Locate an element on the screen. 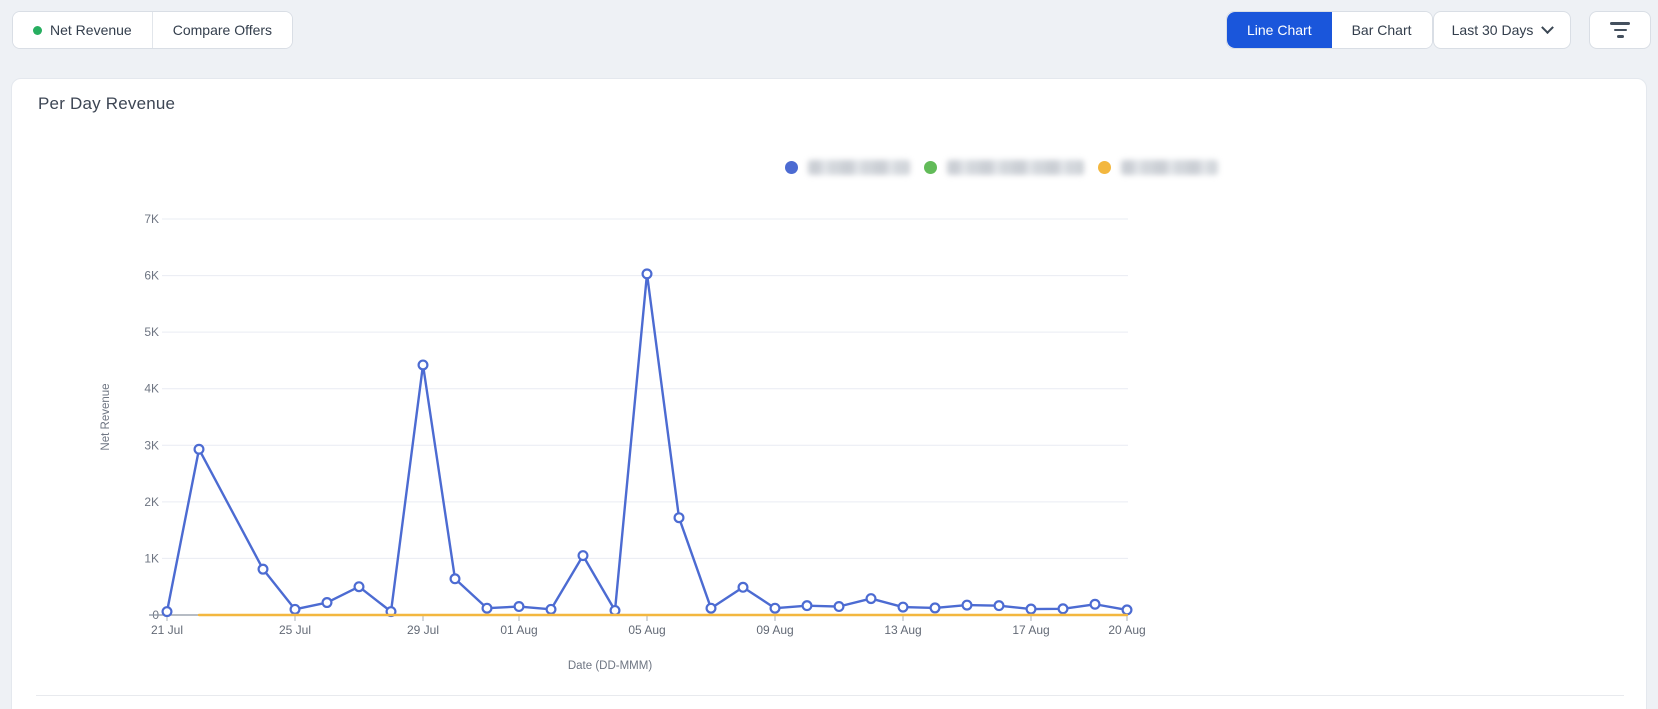 The image size is (1658, 709). x-tick-label: 01 Aug is located at coordinates (518, 630).